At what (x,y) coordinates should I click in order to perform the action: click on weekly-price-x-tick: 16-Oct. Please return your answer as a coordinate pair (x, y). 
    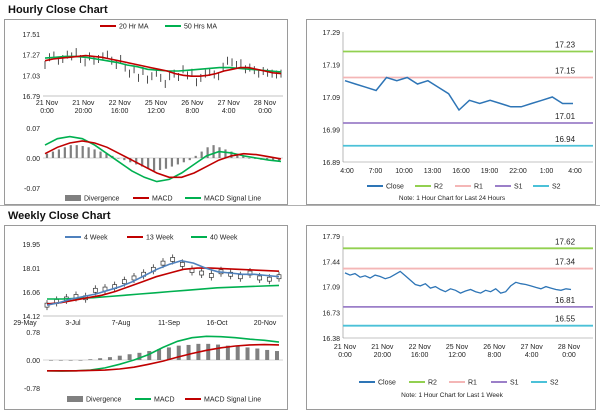
    Looking at the image, I should click on (216, 323).